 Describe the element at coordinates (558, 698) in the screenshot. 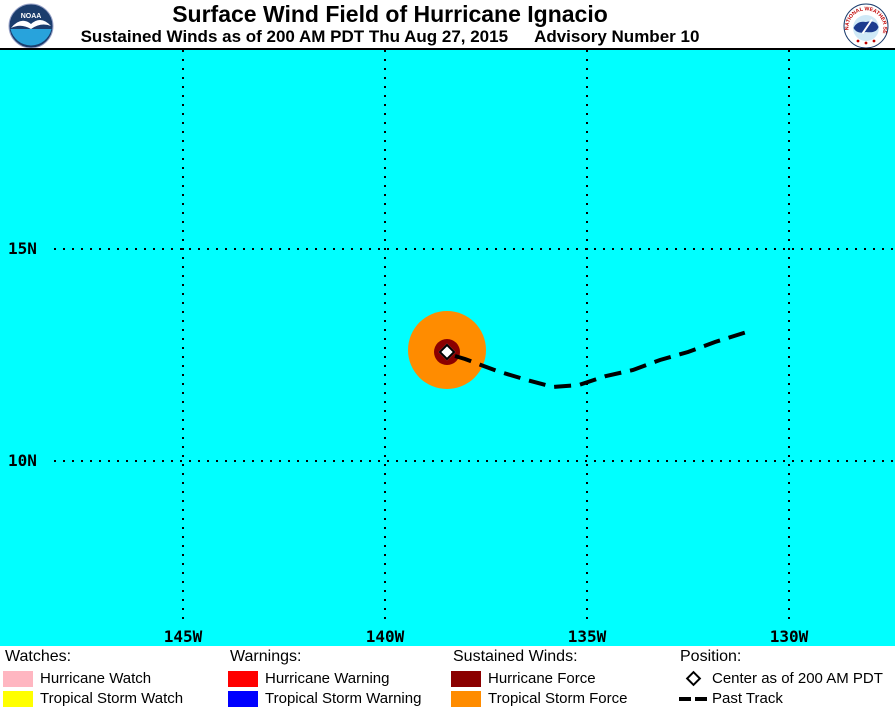

I see `legend-item-label: Tropical Storm Force` at that location.